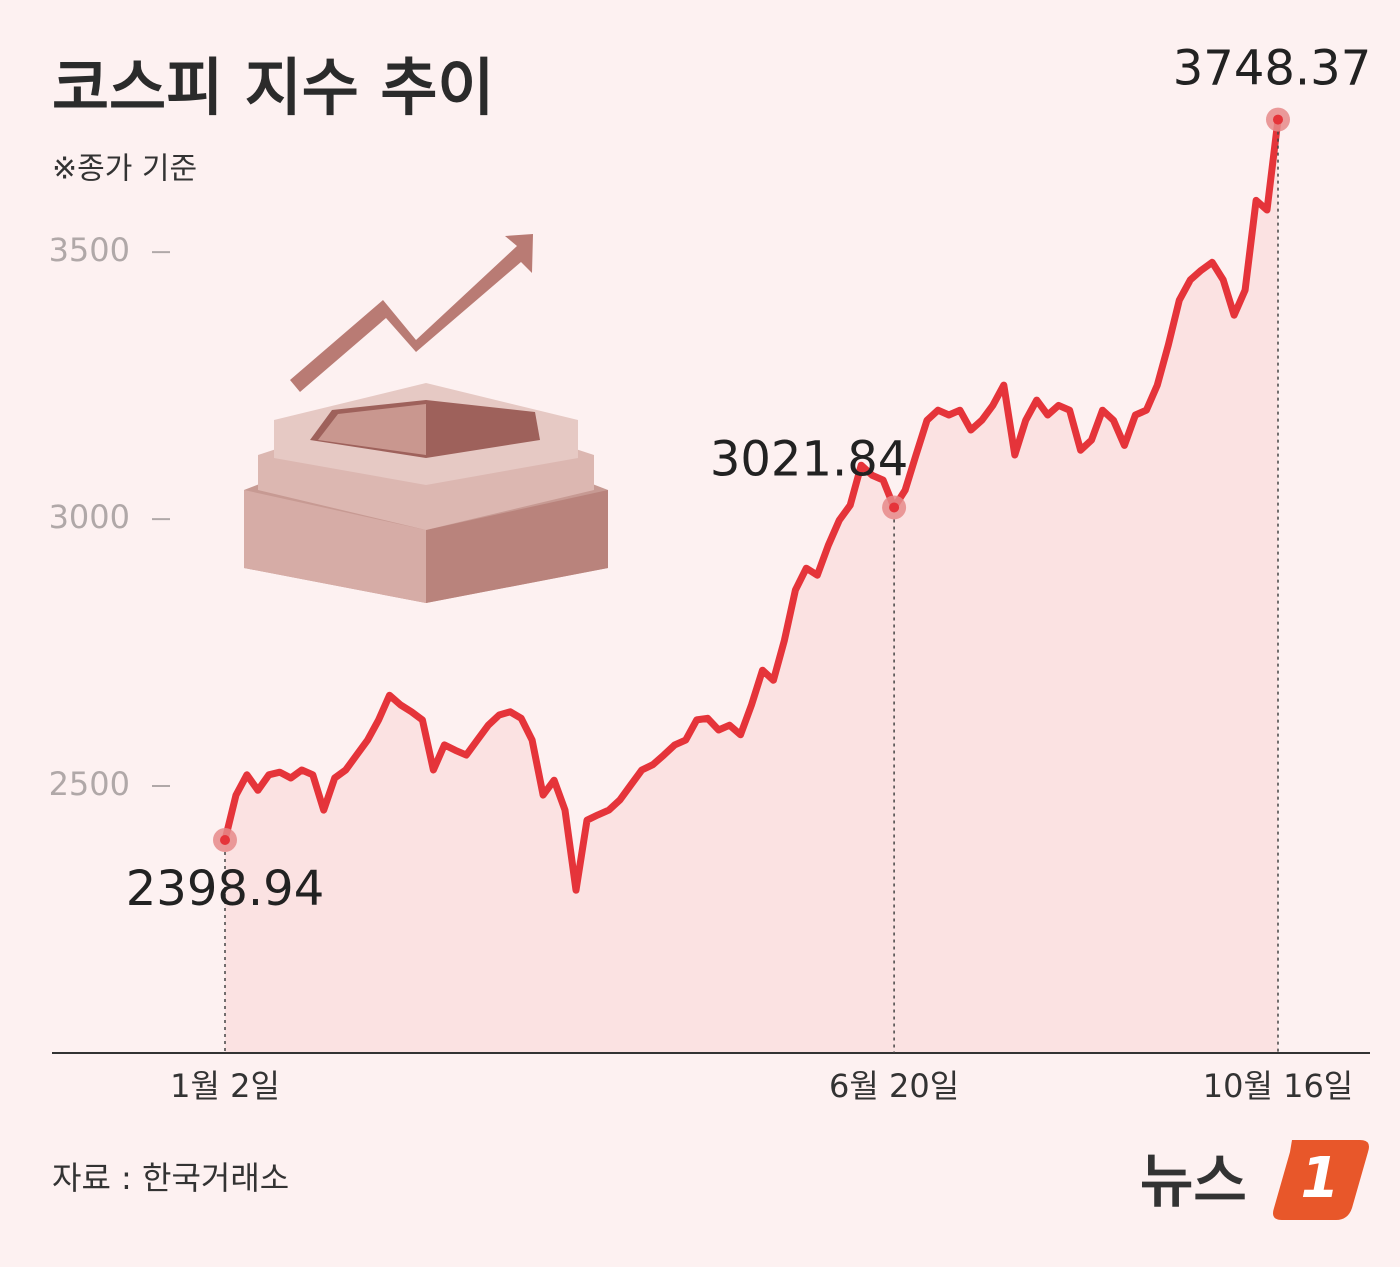 This screenshot has width=1400, height=1267. Describe the element at coordinates (1272, 69) in the screenshot. I see `data-label: 3748.37` at that location.